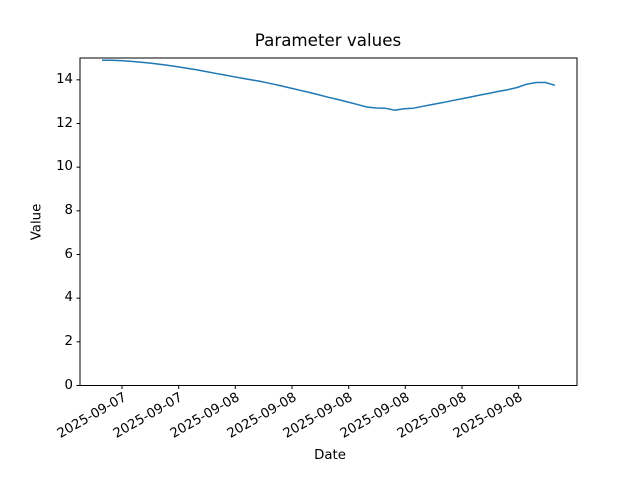 The image size is (640, 480). Describe the element at coordinates (68, 341) in the screenshot. I see `y-tick-label: 2` at that location.